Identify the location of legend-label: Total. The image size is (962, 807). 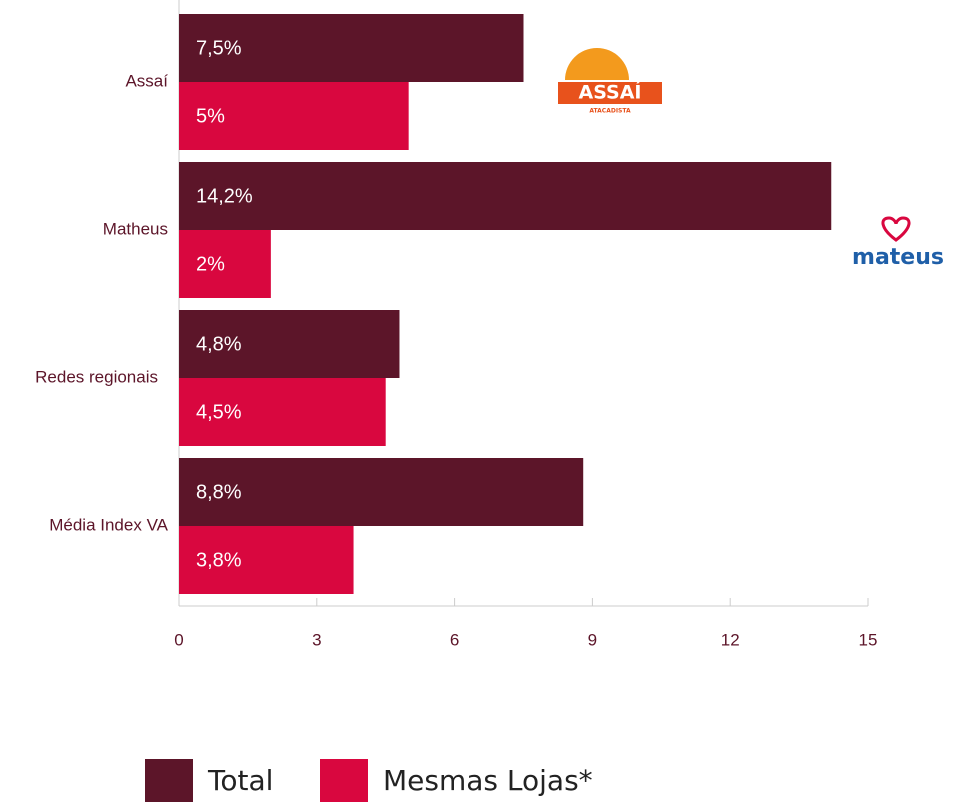
(240, 780).